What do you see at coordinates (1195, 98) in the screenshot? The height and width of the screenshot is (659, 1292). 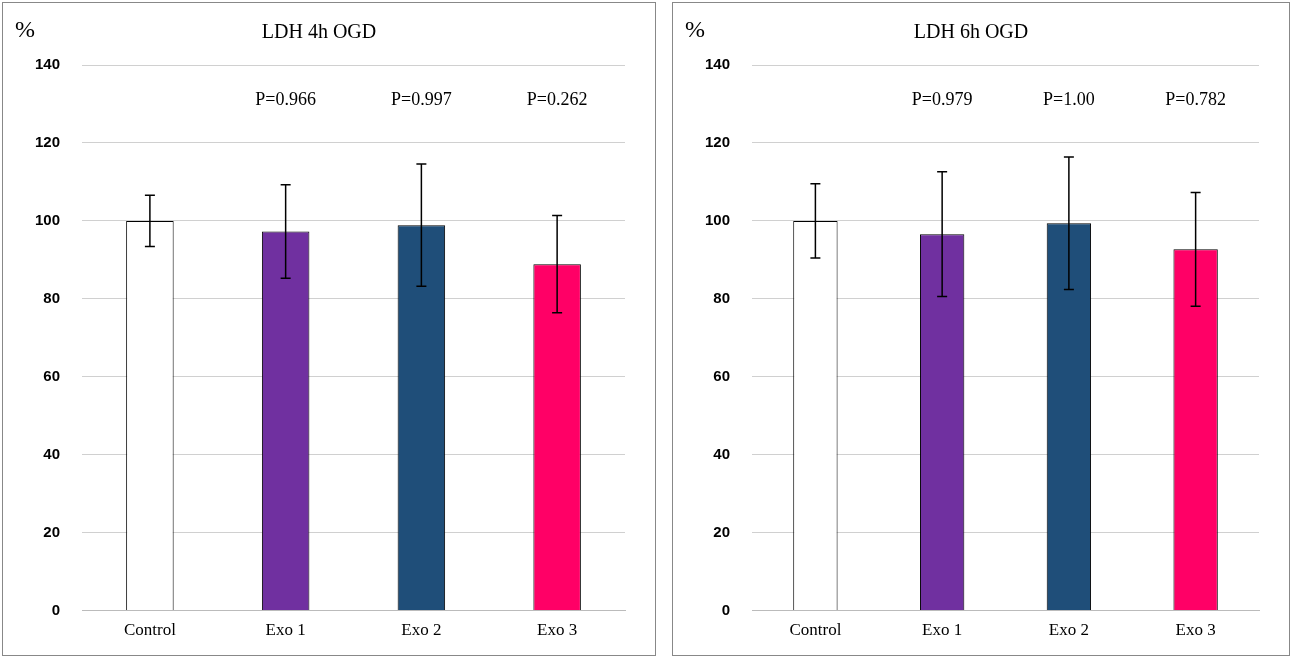 I see `annotation: P=0.782` at bounding box center [1195, 98].